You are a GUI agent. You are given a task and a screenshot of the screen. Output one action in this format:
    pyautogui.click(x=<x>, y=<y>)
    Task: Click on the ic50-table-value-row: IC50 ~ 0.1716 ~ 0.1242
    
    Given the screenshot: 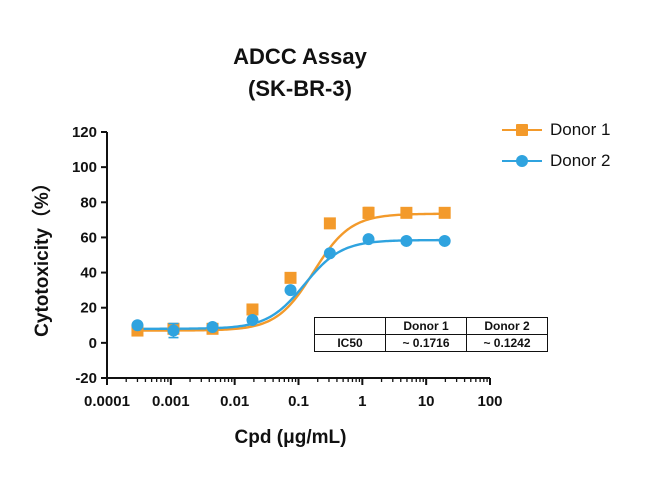 What is the action you would take?
    pyautogui.click(x=431, y=343)
    